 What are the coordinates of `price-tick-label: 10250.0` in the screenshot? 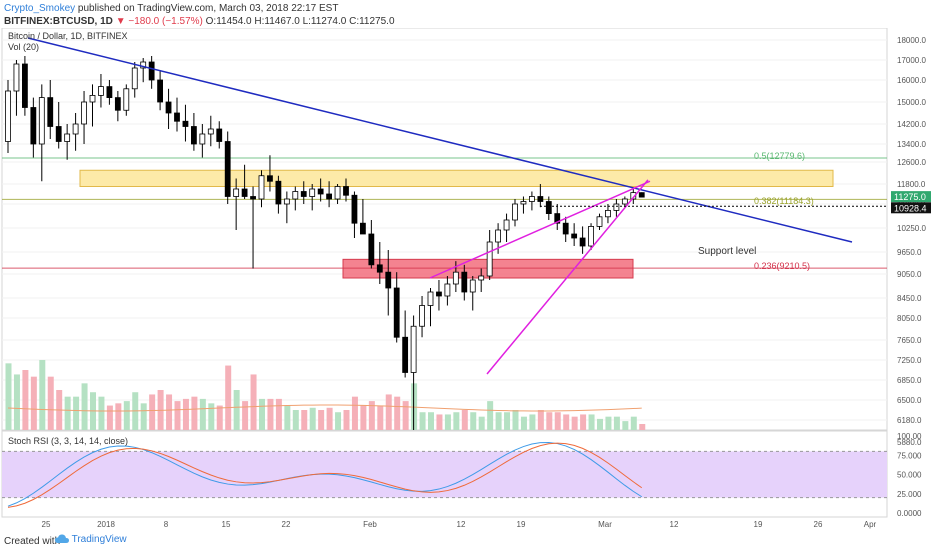 It's located at (911, 228).